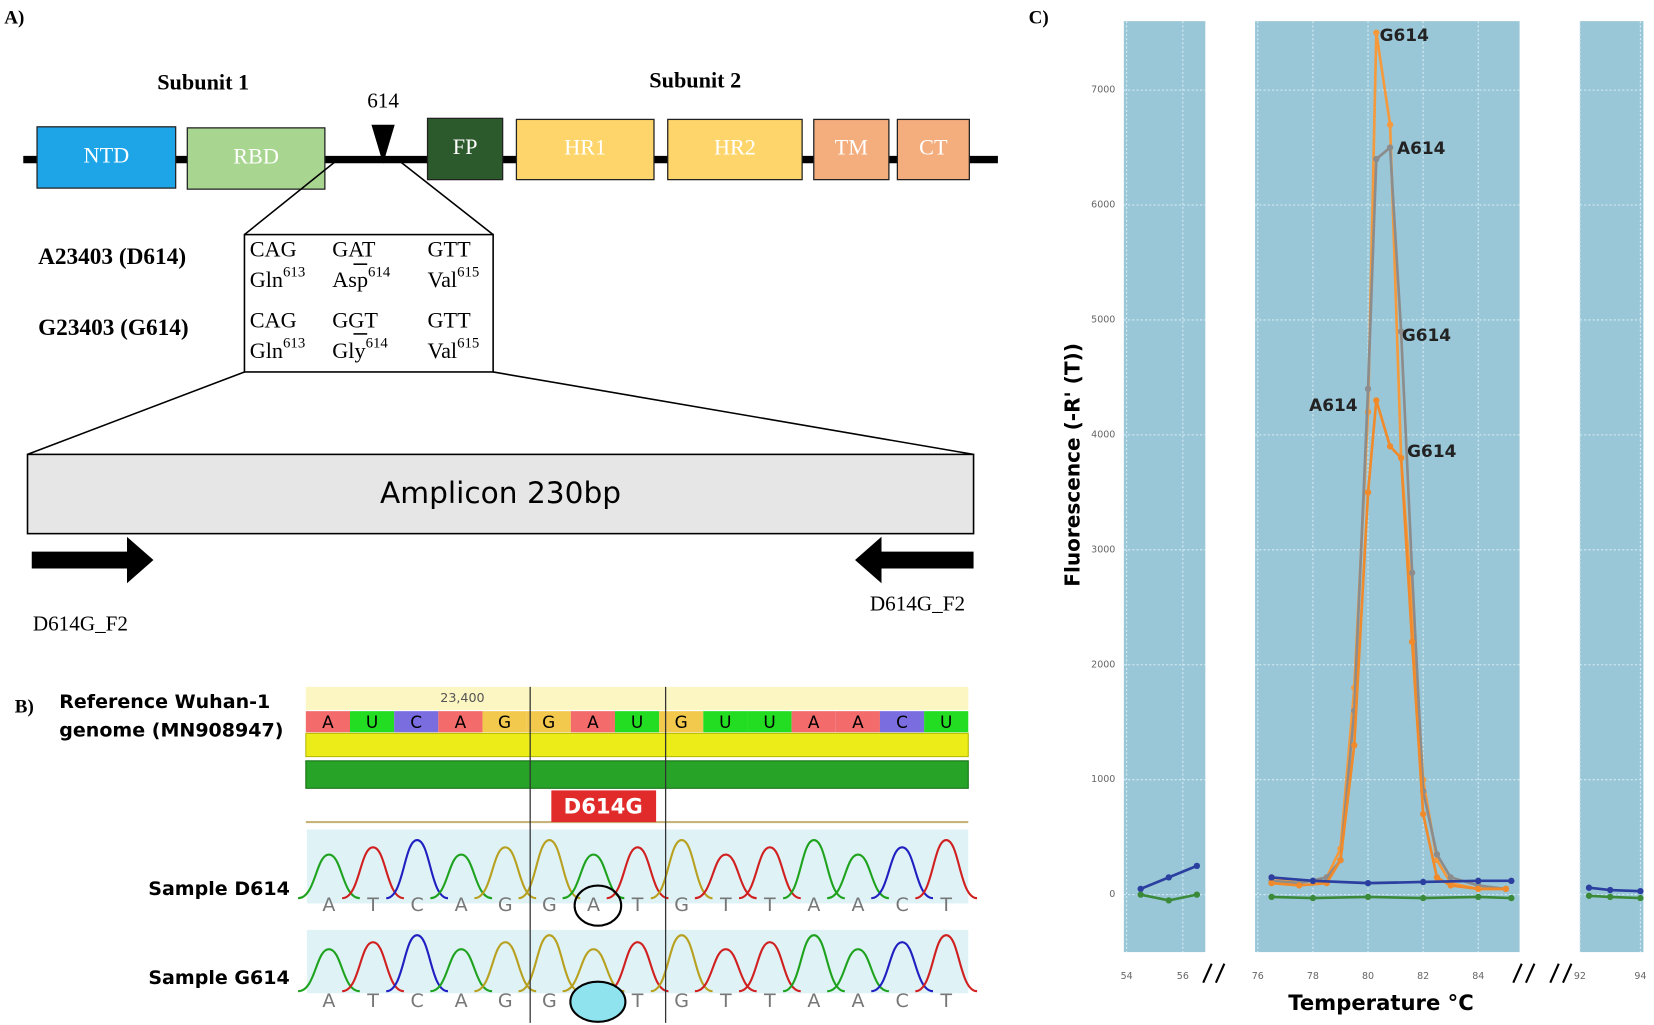 This screenshot has width=1654, height=1025. What do you see at coordinates (443, 350) in the screenshot?
I see `residue-name: Val` at bounding box center [443, 350].